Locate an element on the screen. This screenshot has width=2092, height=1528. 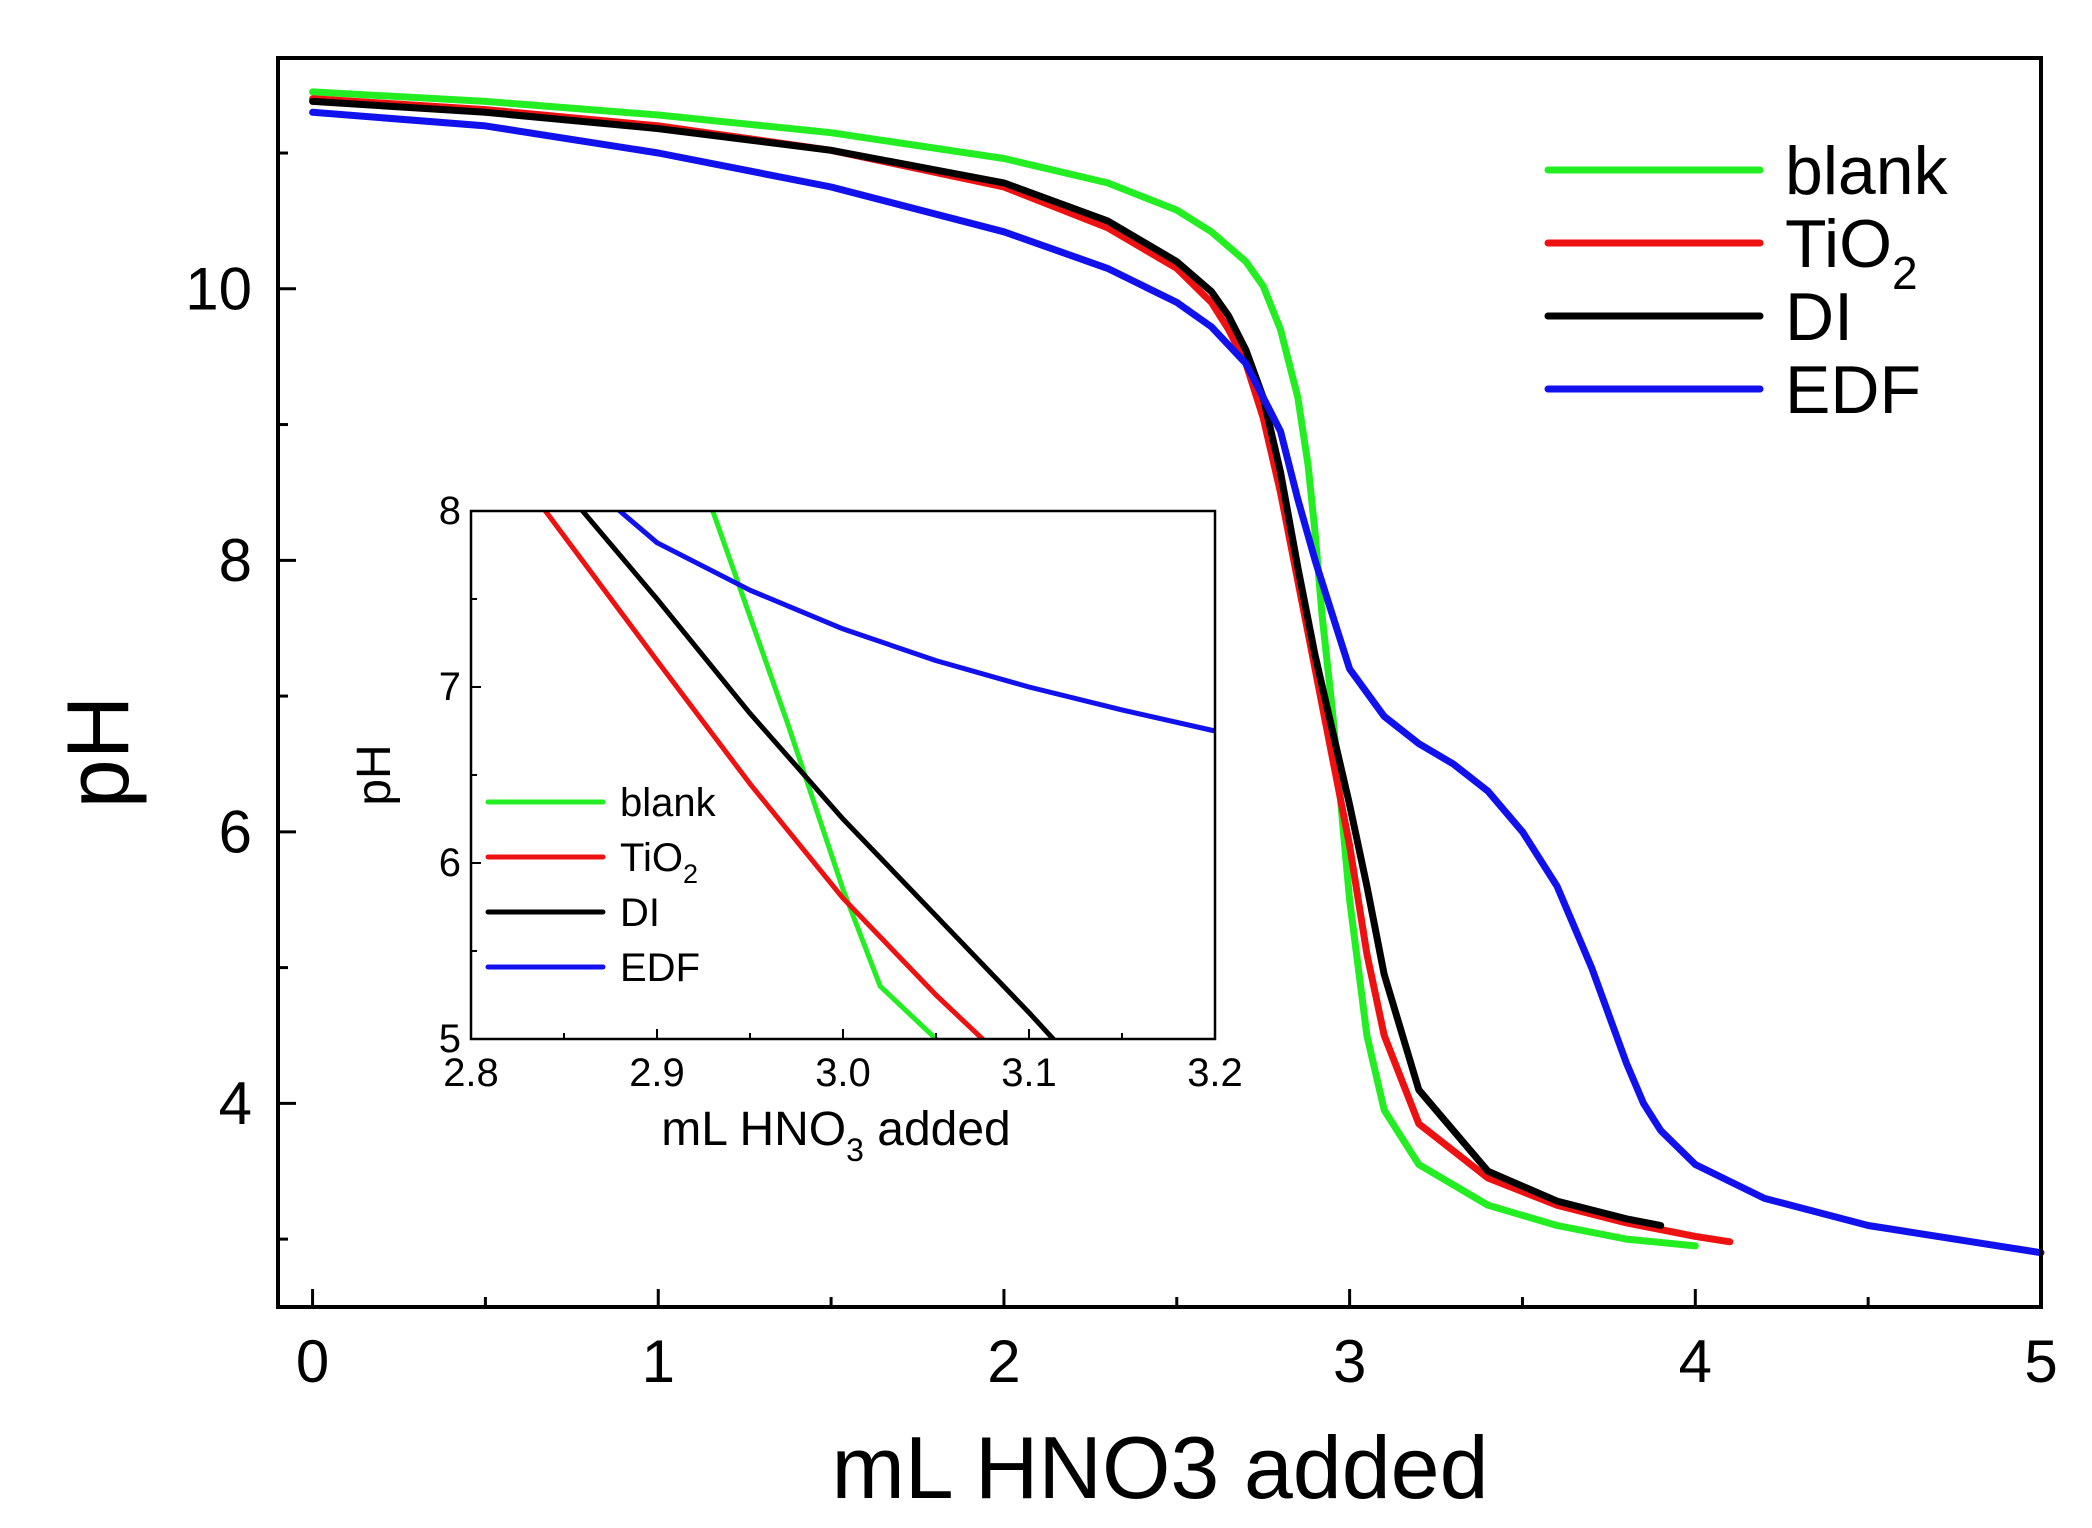
main-x-tick-label: 0 is located at coordinates (312, 1361).